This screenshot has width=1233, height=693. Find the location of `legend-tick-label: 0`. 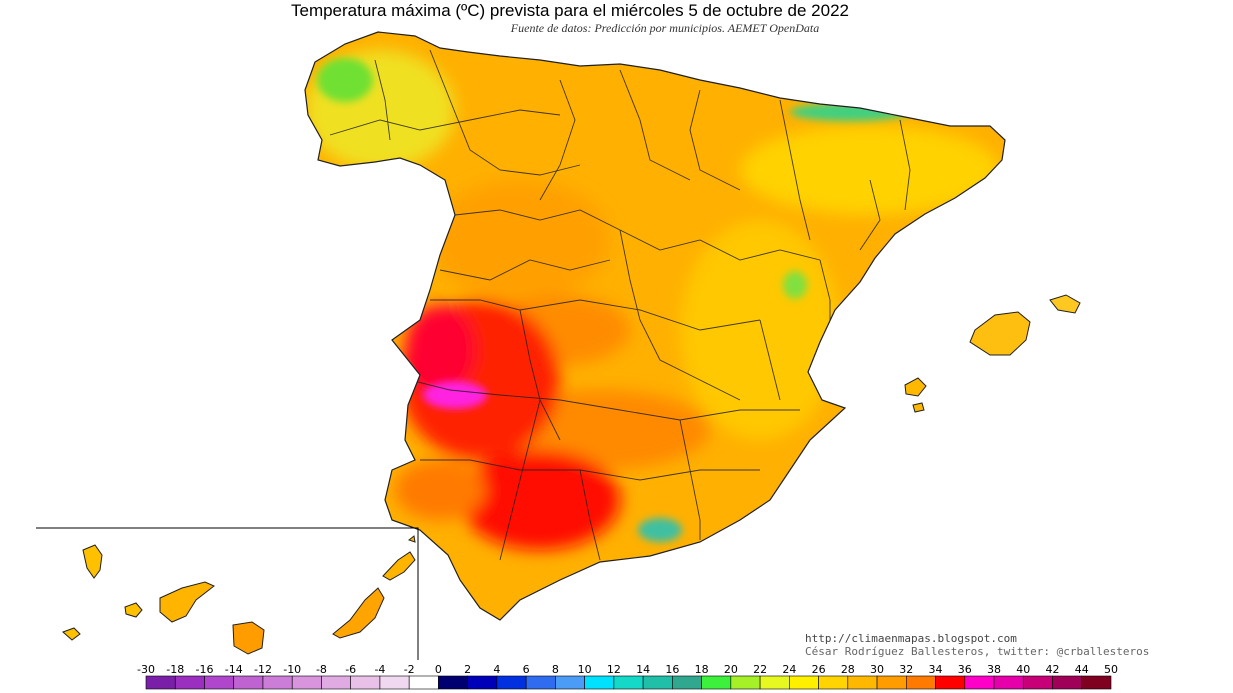

legend-tick-label: 0 is located at coordinates (438, 669).